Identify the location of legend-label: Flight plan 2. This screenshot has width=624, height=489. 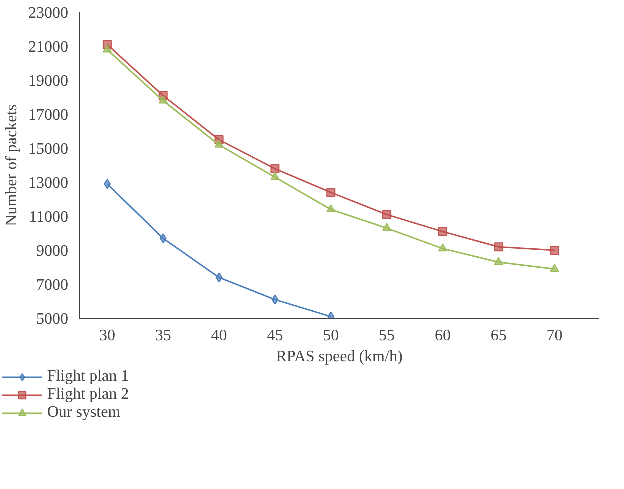
(88, 395).